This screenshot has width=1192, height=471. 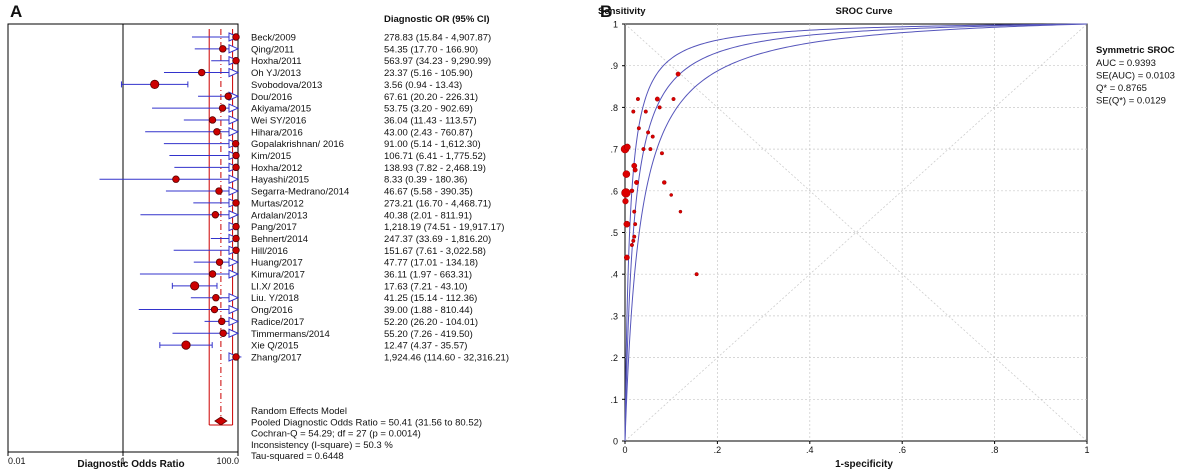 What do you see at coordinates (273, 38) in the screenshot?
I see `study-name: Beck/2009` at bounding box center [273, 38].